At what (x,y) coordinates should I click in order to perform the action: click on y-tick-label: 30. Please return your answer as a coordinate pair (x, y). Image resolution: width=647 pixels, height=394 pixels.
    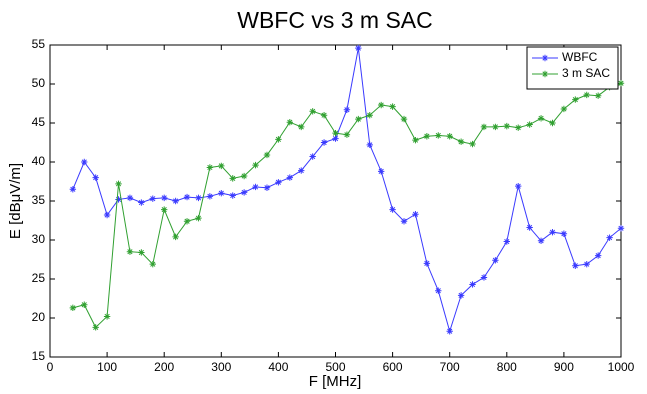
    Looking at the image, I should click on (39, 239).